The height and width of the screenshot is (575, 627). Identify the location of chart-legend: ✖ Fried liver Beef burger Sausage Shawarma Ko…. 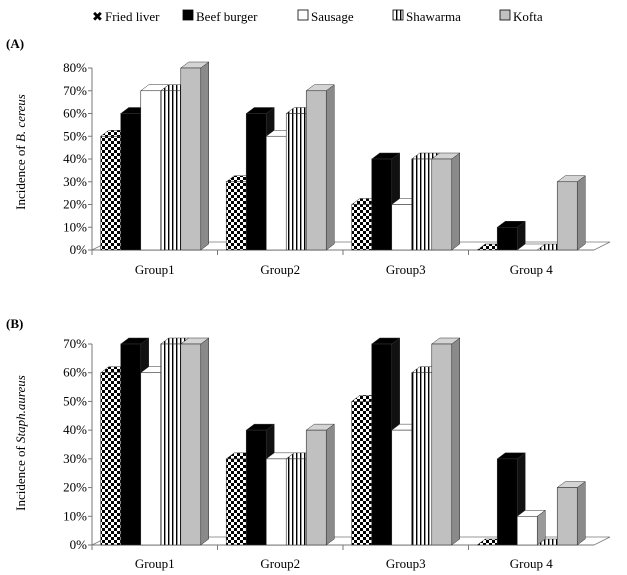
(317, 16).